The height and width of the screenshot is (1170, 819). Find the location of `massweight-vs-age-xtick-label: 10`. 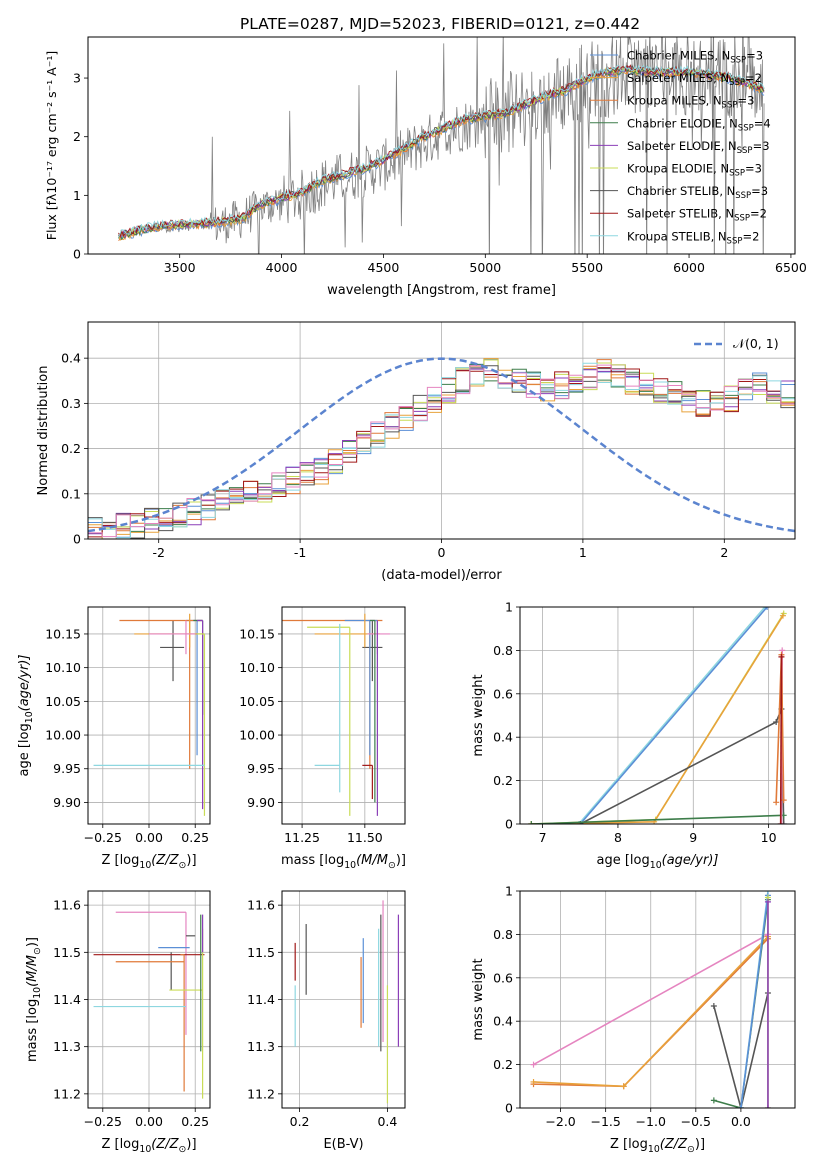

massweight-vs-age-xtick-label: 10 is located at coordinates (769, 837).